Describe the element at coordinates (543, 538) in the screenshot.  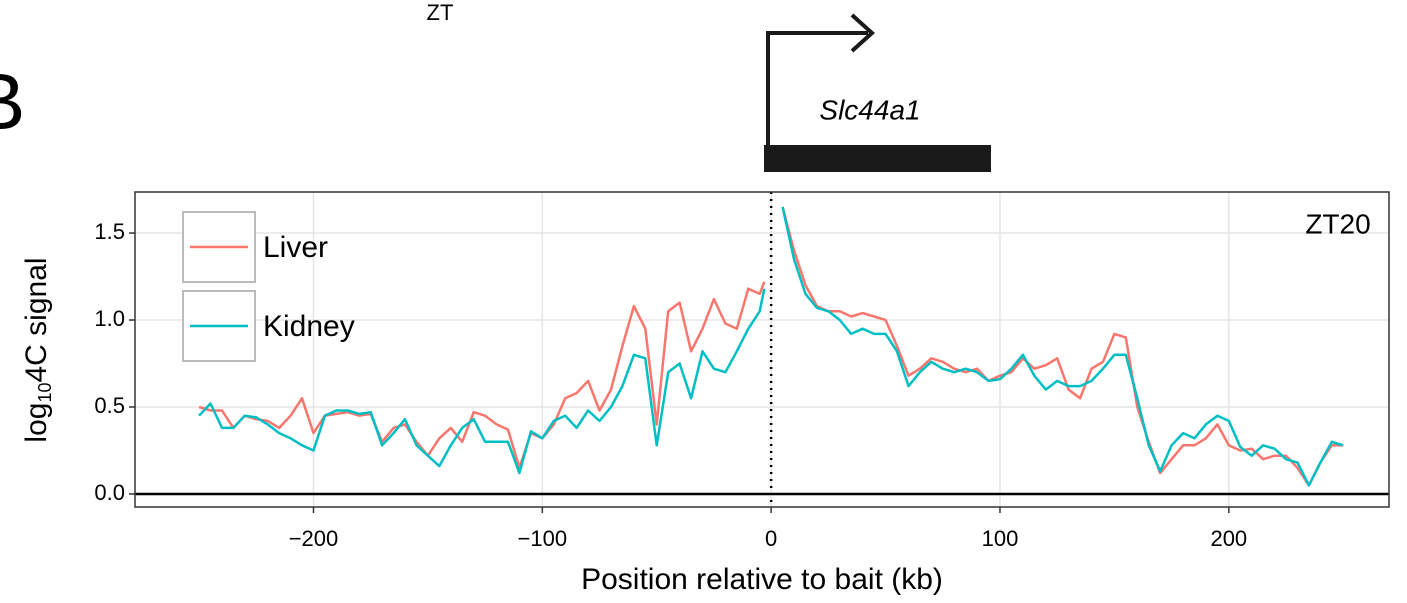
I see `x-tick-label: −100` at that location.